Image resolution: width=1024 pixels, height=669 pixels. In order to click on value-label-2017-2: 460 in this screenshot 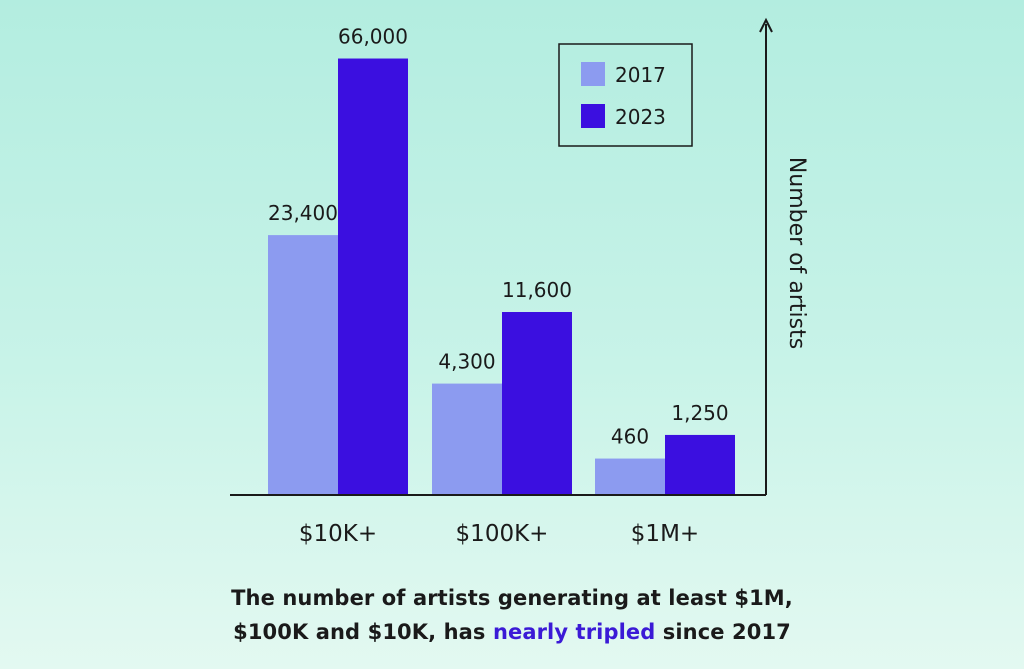, I will do `click(630, 437)`.